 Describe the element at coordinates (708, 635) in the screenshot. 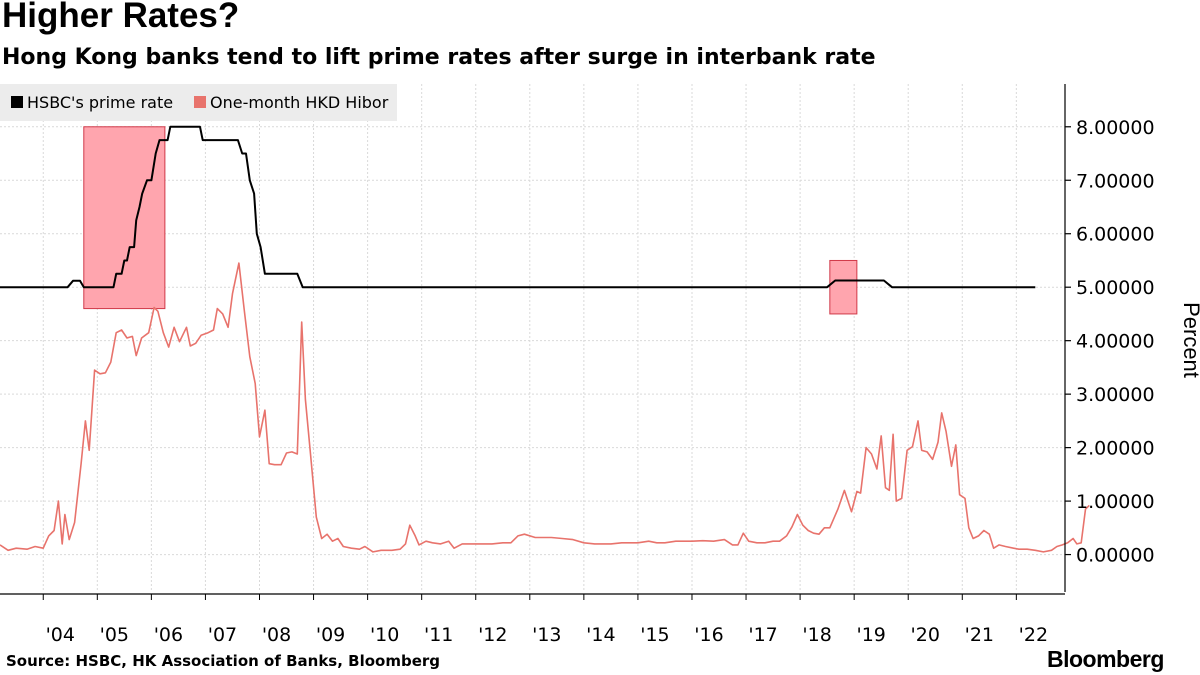

I see `x-tick-label: '16` at that location.